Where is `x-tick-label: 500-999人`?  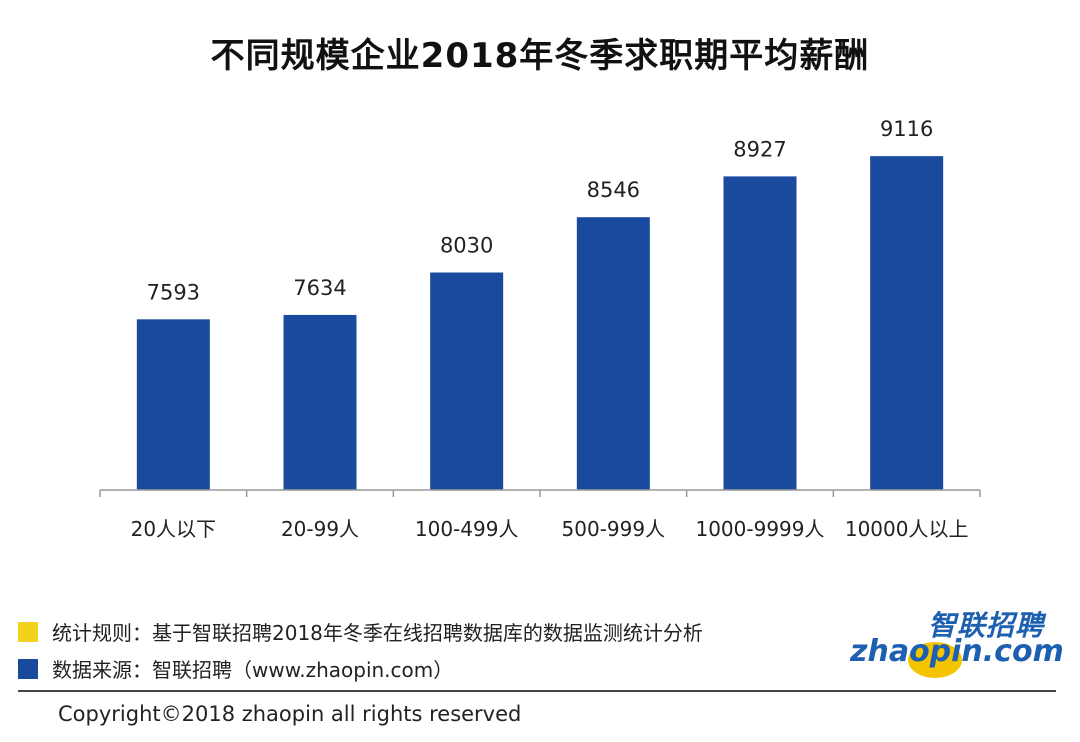 x-tick-label: 500-999人 is located at coordinates (614, 529).